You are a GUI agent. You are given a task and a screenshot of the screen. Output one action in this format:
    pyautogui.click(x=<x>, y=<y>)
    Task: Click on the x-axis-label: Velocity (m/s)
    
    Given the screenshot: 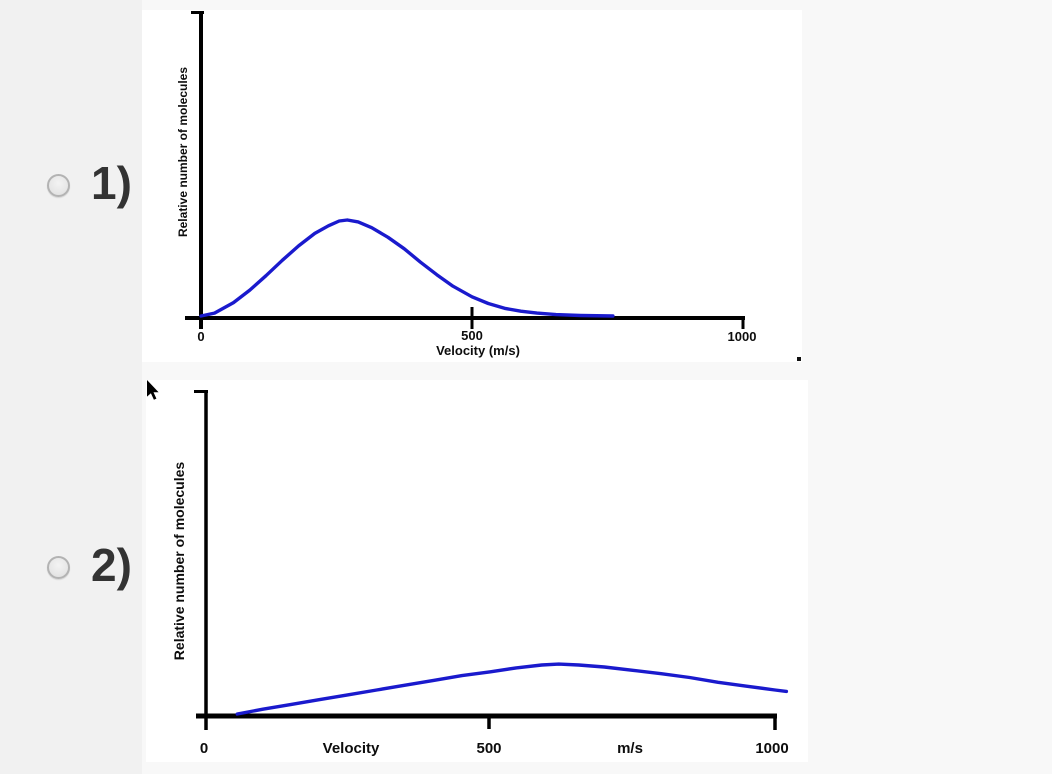 What is the action you would take?
    pyautogui.click(x=478, y=350)
    